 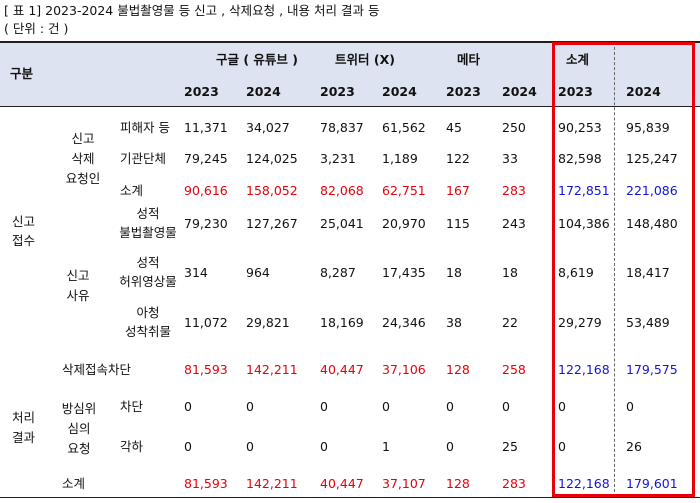 I want to click on table-cell: 11,072, so click(x=206, y=322).